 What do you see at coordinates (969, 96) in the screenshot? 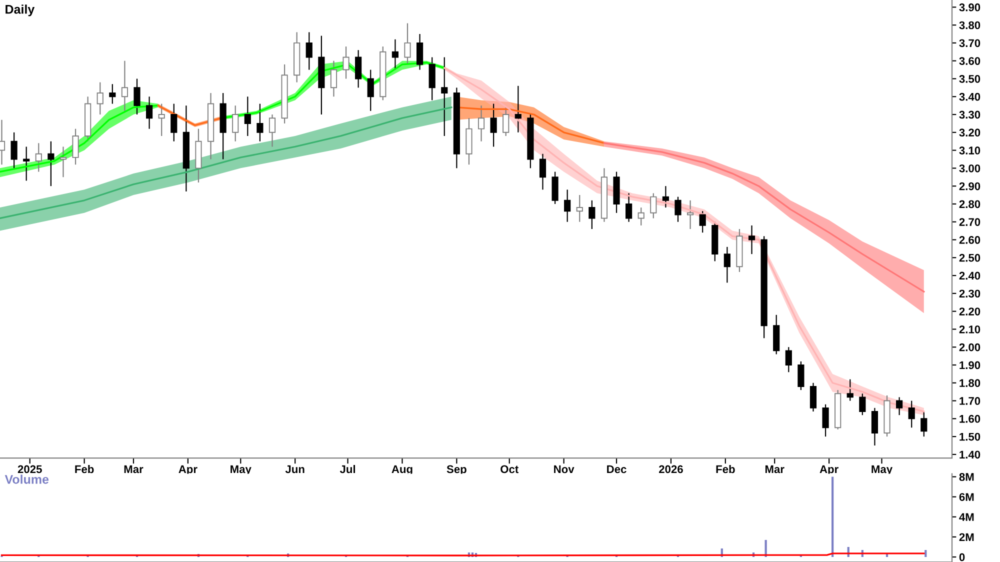
I see `y-tick-label: 3.40` at bounding box center [969, 96].